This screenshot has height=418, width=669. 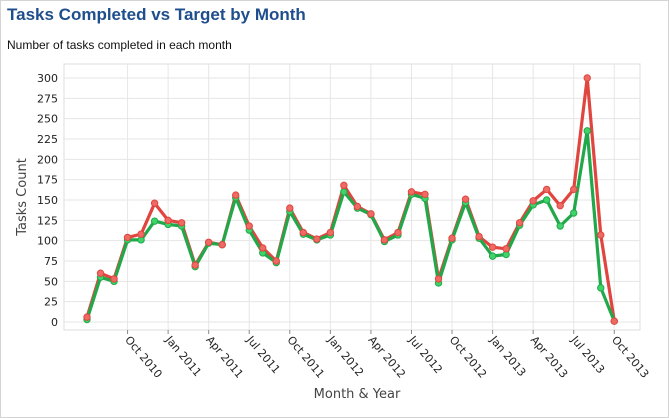 I want to click on x-tick-label: Oct 2010, so click(x=143, y=357).